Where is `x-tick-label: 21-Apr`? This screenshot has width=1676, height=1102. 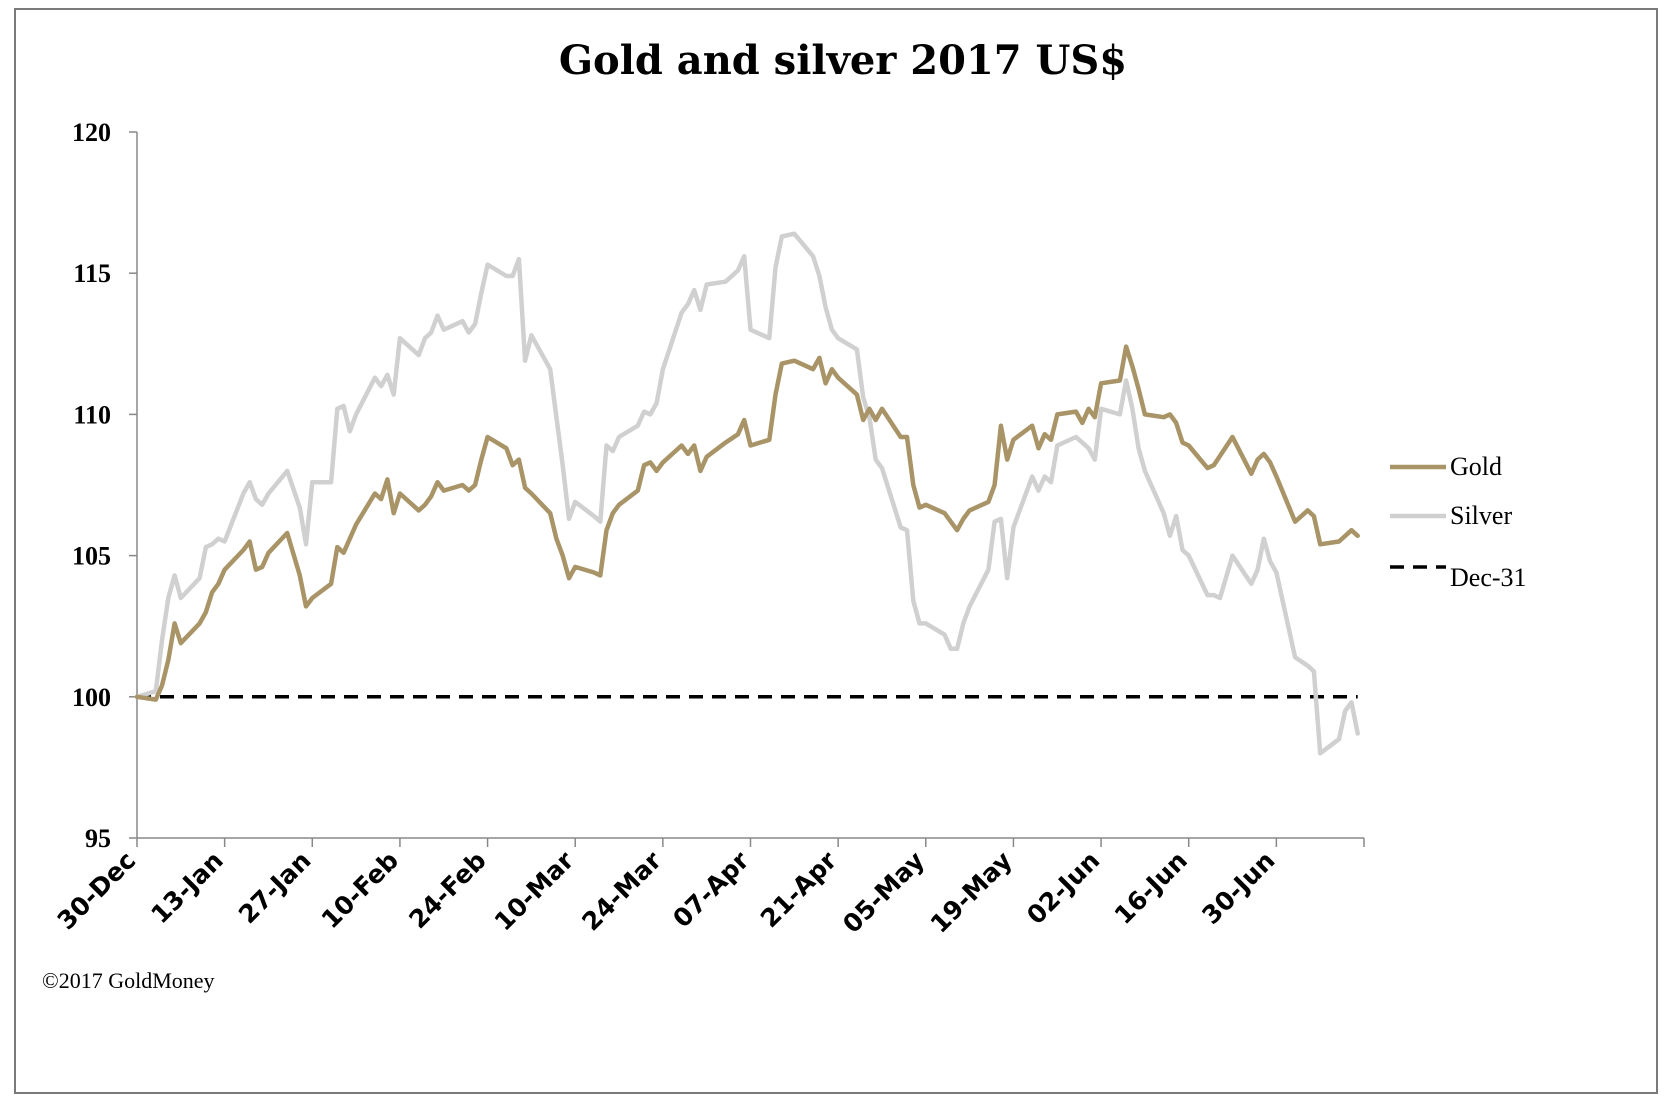
x-tick-label: 21-Apr is located at coordinates (799, 889).